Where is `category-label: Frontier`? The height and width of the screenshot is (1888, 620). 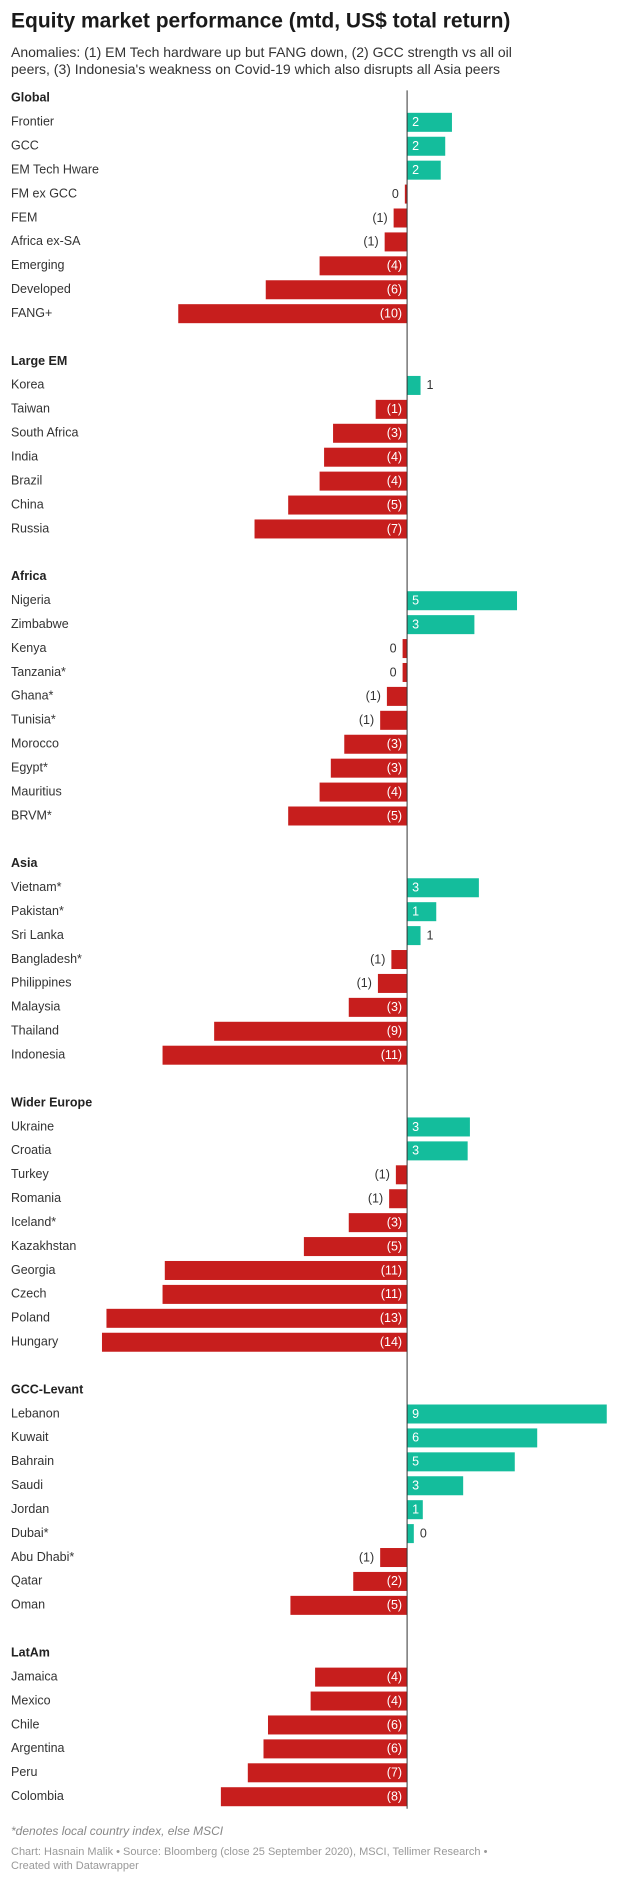
category-label: Frontier is located at coordinates (32, 122).